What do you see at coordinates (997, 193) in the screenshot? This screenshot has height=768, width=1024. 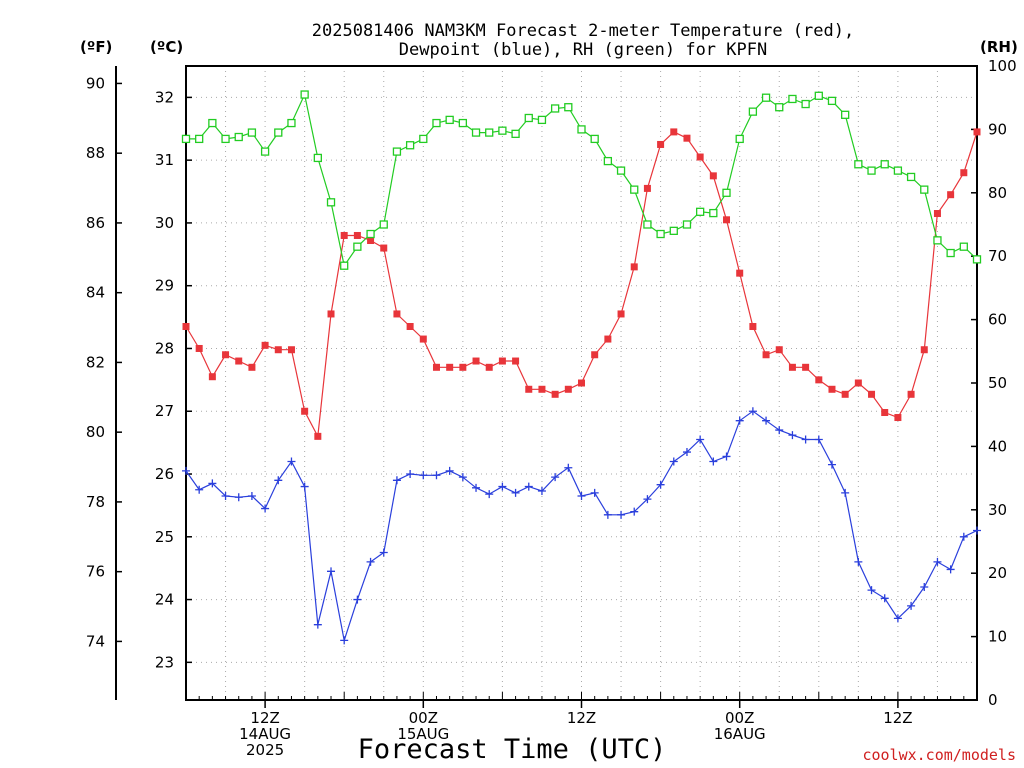 I see `rh-tick-label: 80` at bounding box center [997, 193].